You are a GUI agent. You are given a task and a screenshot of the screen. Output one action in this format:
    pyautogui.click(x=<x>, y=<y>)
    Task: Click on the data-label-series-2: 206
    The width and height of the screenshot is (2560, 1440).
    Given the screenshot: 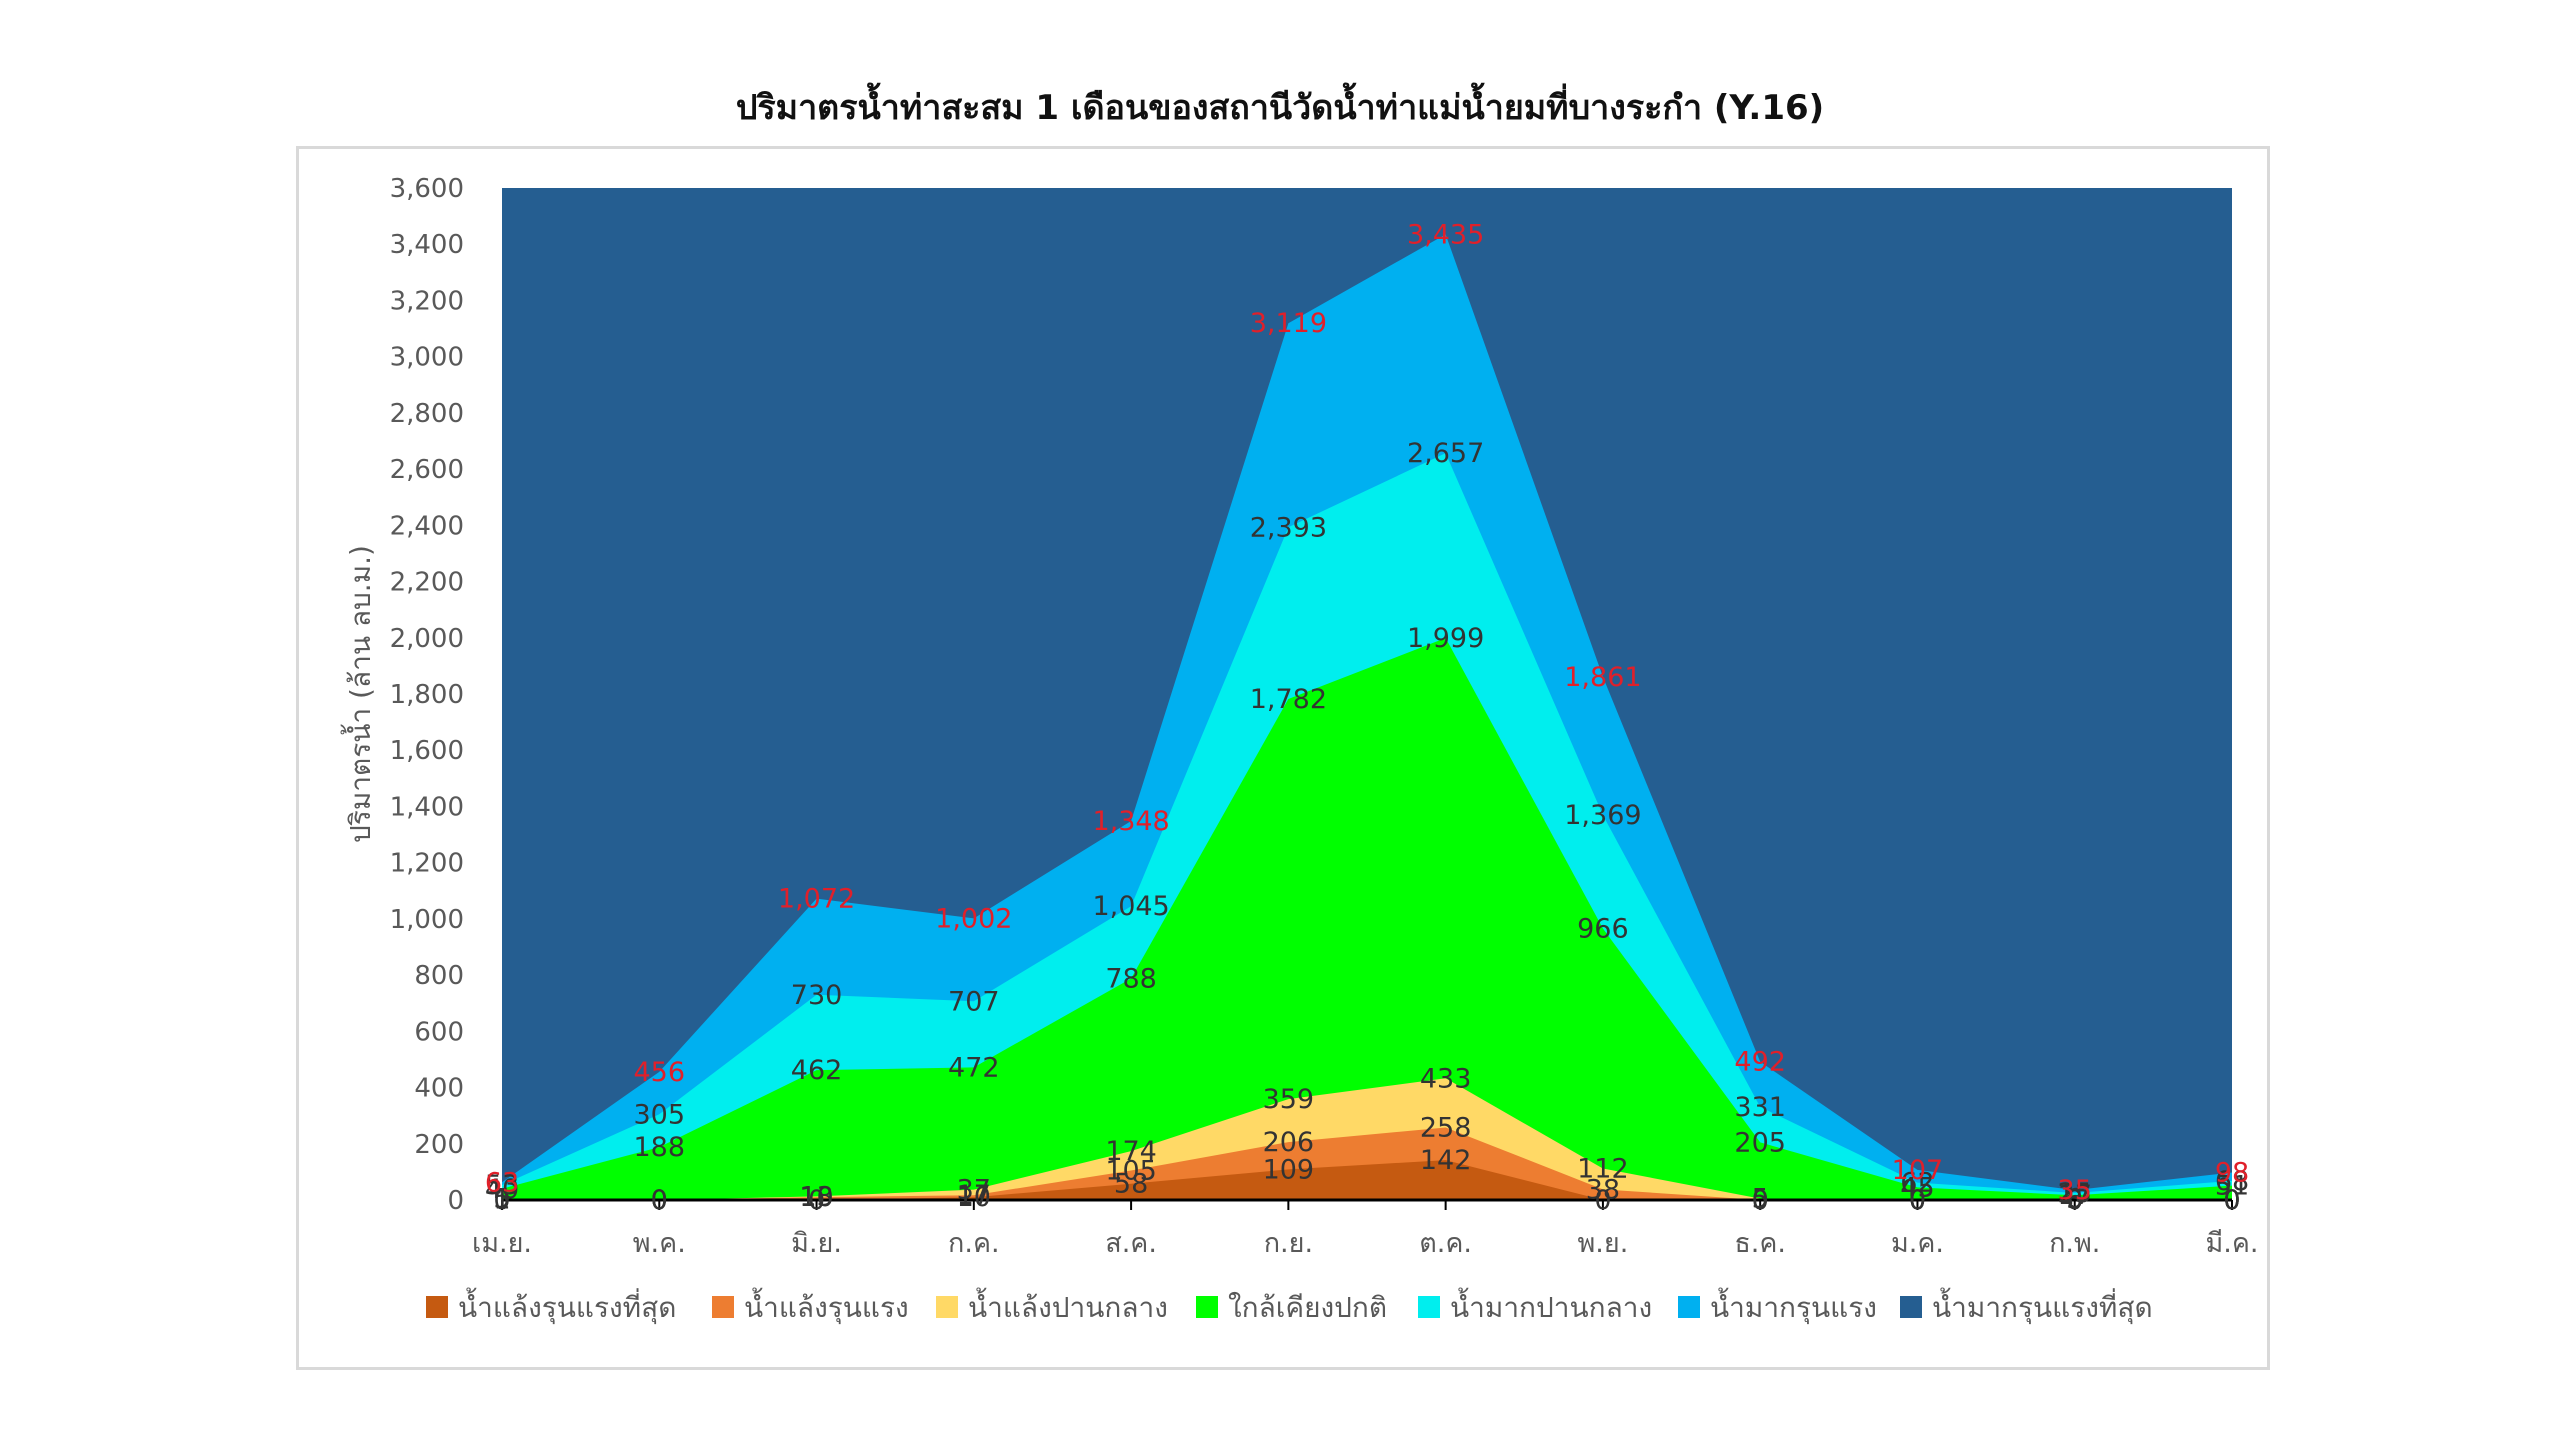 What is the action you would take?
    pyautogui.click(x=1289, y=1142)
    